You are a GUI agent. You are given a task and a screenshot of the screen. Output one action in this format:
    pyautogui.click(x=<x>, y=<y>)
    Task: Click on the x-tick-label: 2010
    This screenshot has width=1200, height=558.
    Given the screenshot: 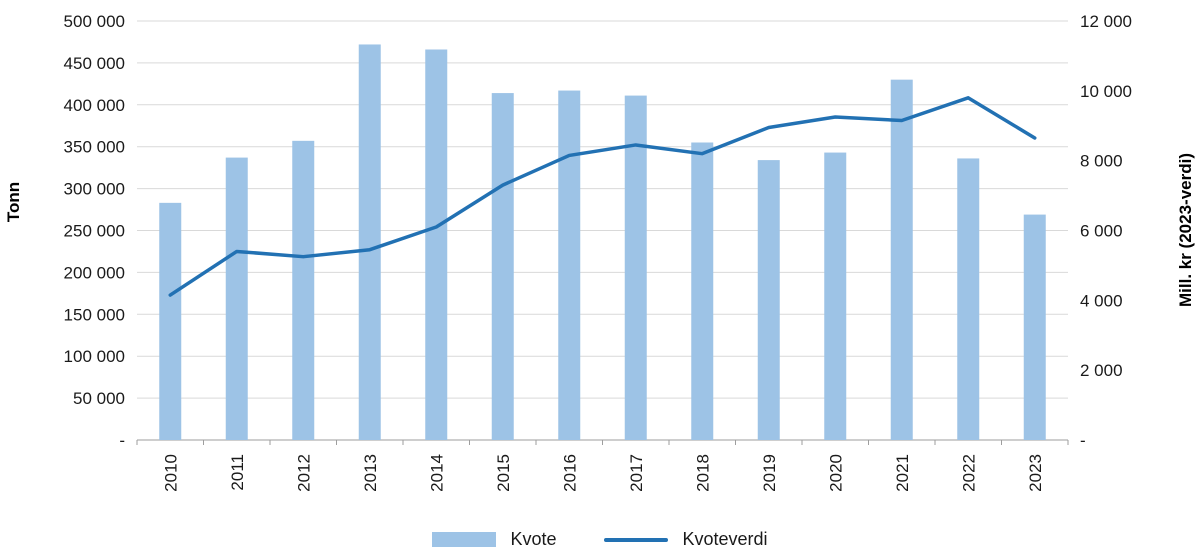 What is the action you would take?
    pyautogui.click(x=170, y=473)
    